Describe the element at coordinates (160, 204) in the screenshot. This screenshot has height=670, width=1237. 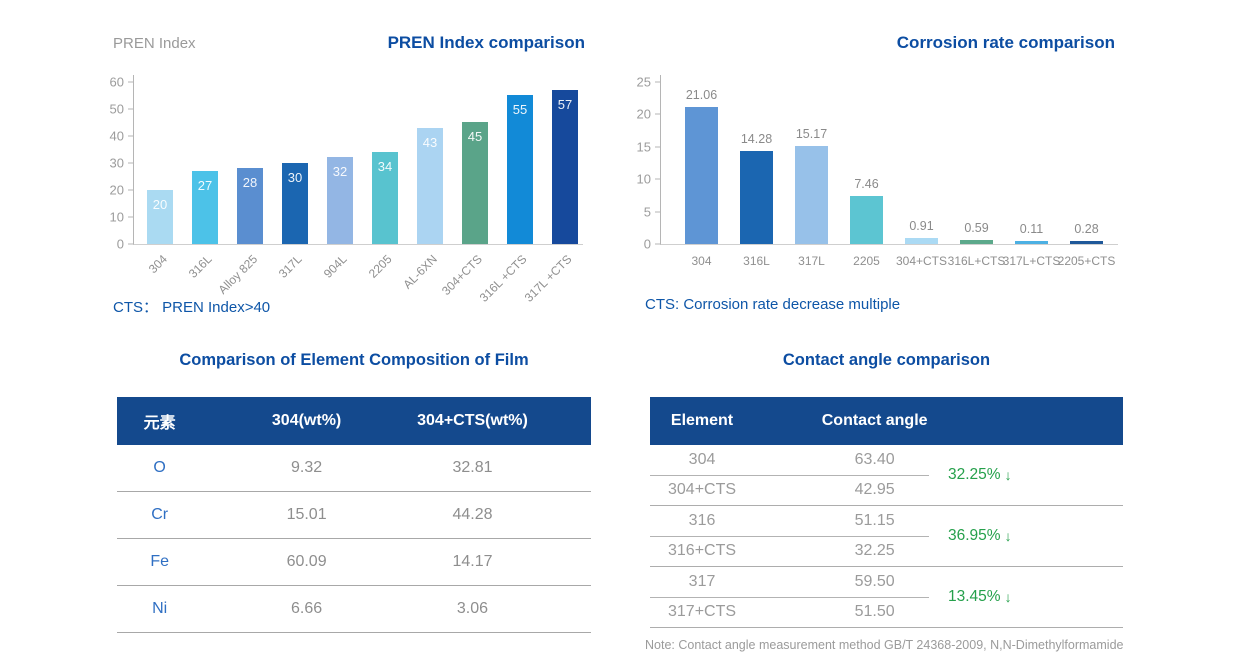
I see `bar-value-label: 20` at that location.